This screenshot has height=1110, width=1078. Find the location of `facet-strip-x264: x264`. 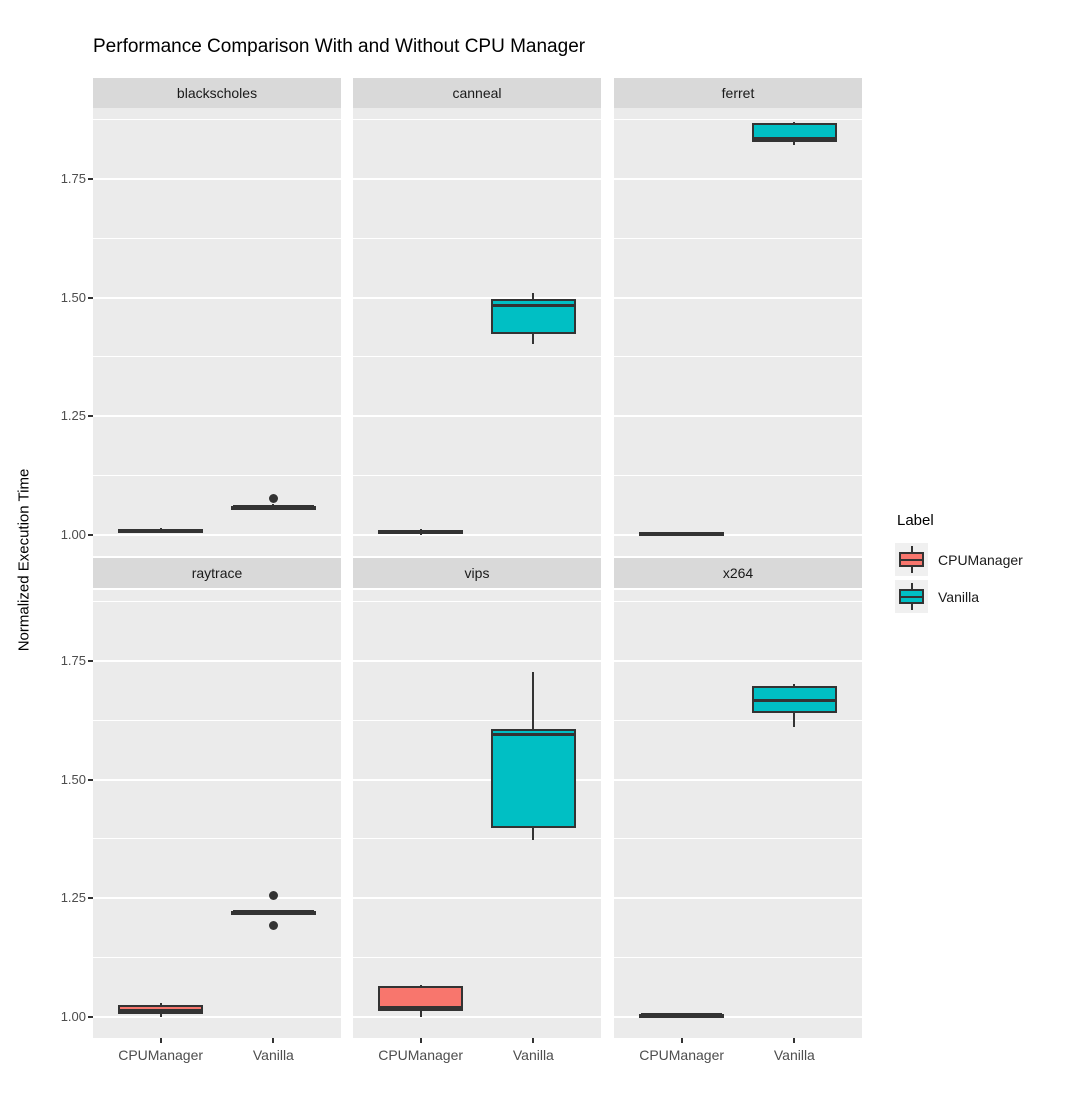

facet-strip-x264: x264 is located at coordinates (738, 573).